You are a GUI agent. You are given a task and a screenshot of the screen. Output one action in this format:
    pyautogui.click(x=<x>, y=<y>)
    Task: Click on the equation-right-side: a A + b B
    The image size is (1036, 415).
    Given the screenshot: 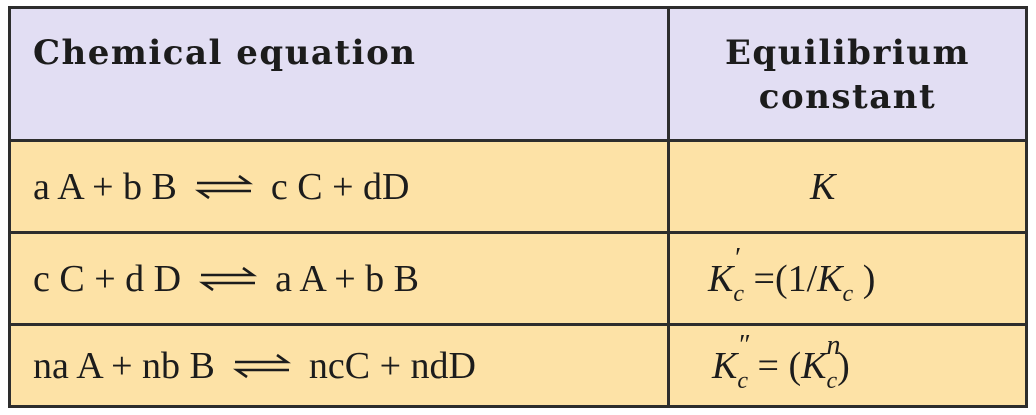 What is the action you would take?
    pyautogui.click(x=347, y=278)
    